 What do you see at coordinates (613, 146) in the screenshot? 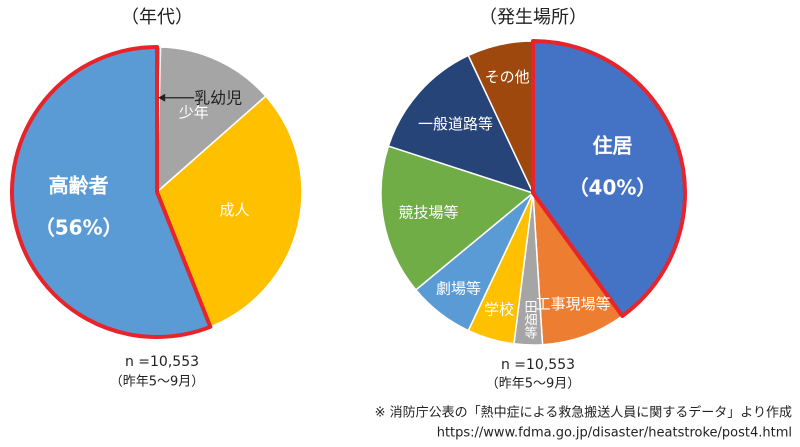
I see `slice-label: 住居` at bounding box center [613, 146].